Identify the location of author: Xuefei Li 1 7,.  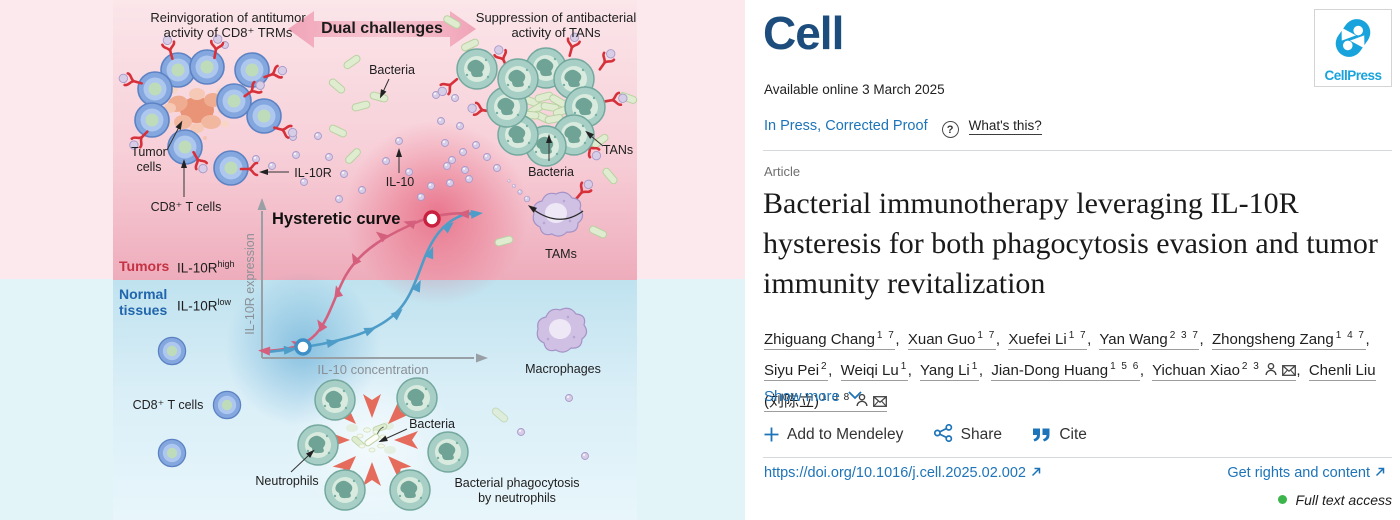
(1053, 340).